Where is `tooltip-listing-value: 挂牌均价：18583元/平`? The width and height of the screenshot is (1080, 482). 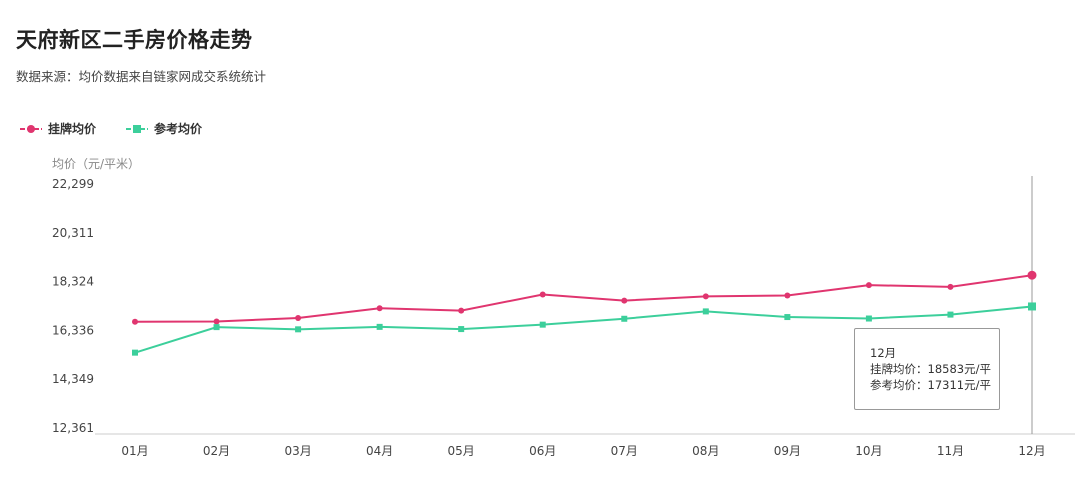 tooltip-listing-value: 挂牌均价：18583元/平 is located at coordinates (930, 369).